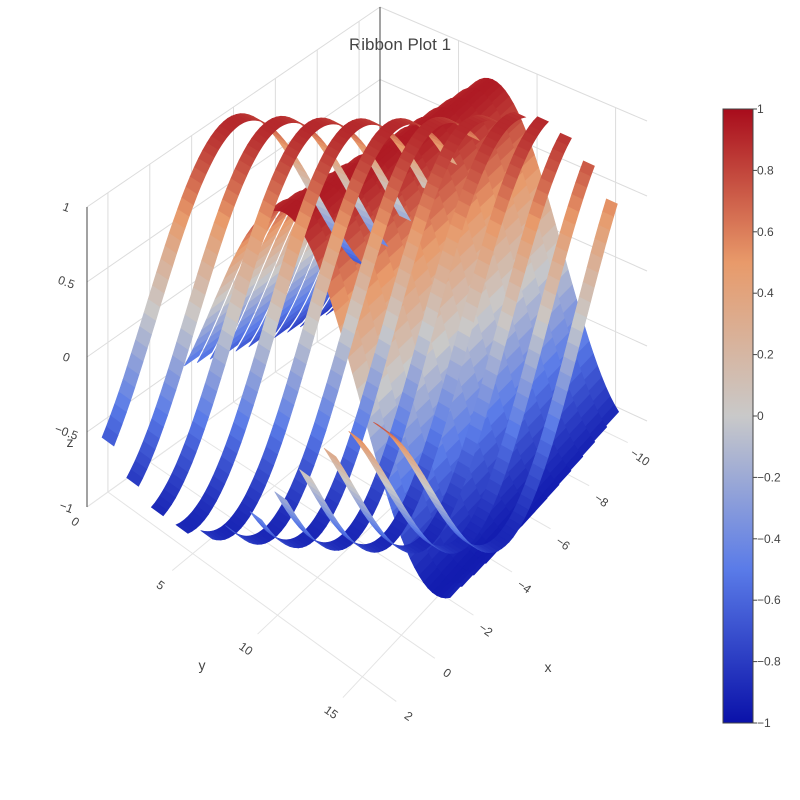  What do you see at coordinates (331, 712) in the screenshot?
I see `y-tick-label: 15` at bounding box center [331, 712].